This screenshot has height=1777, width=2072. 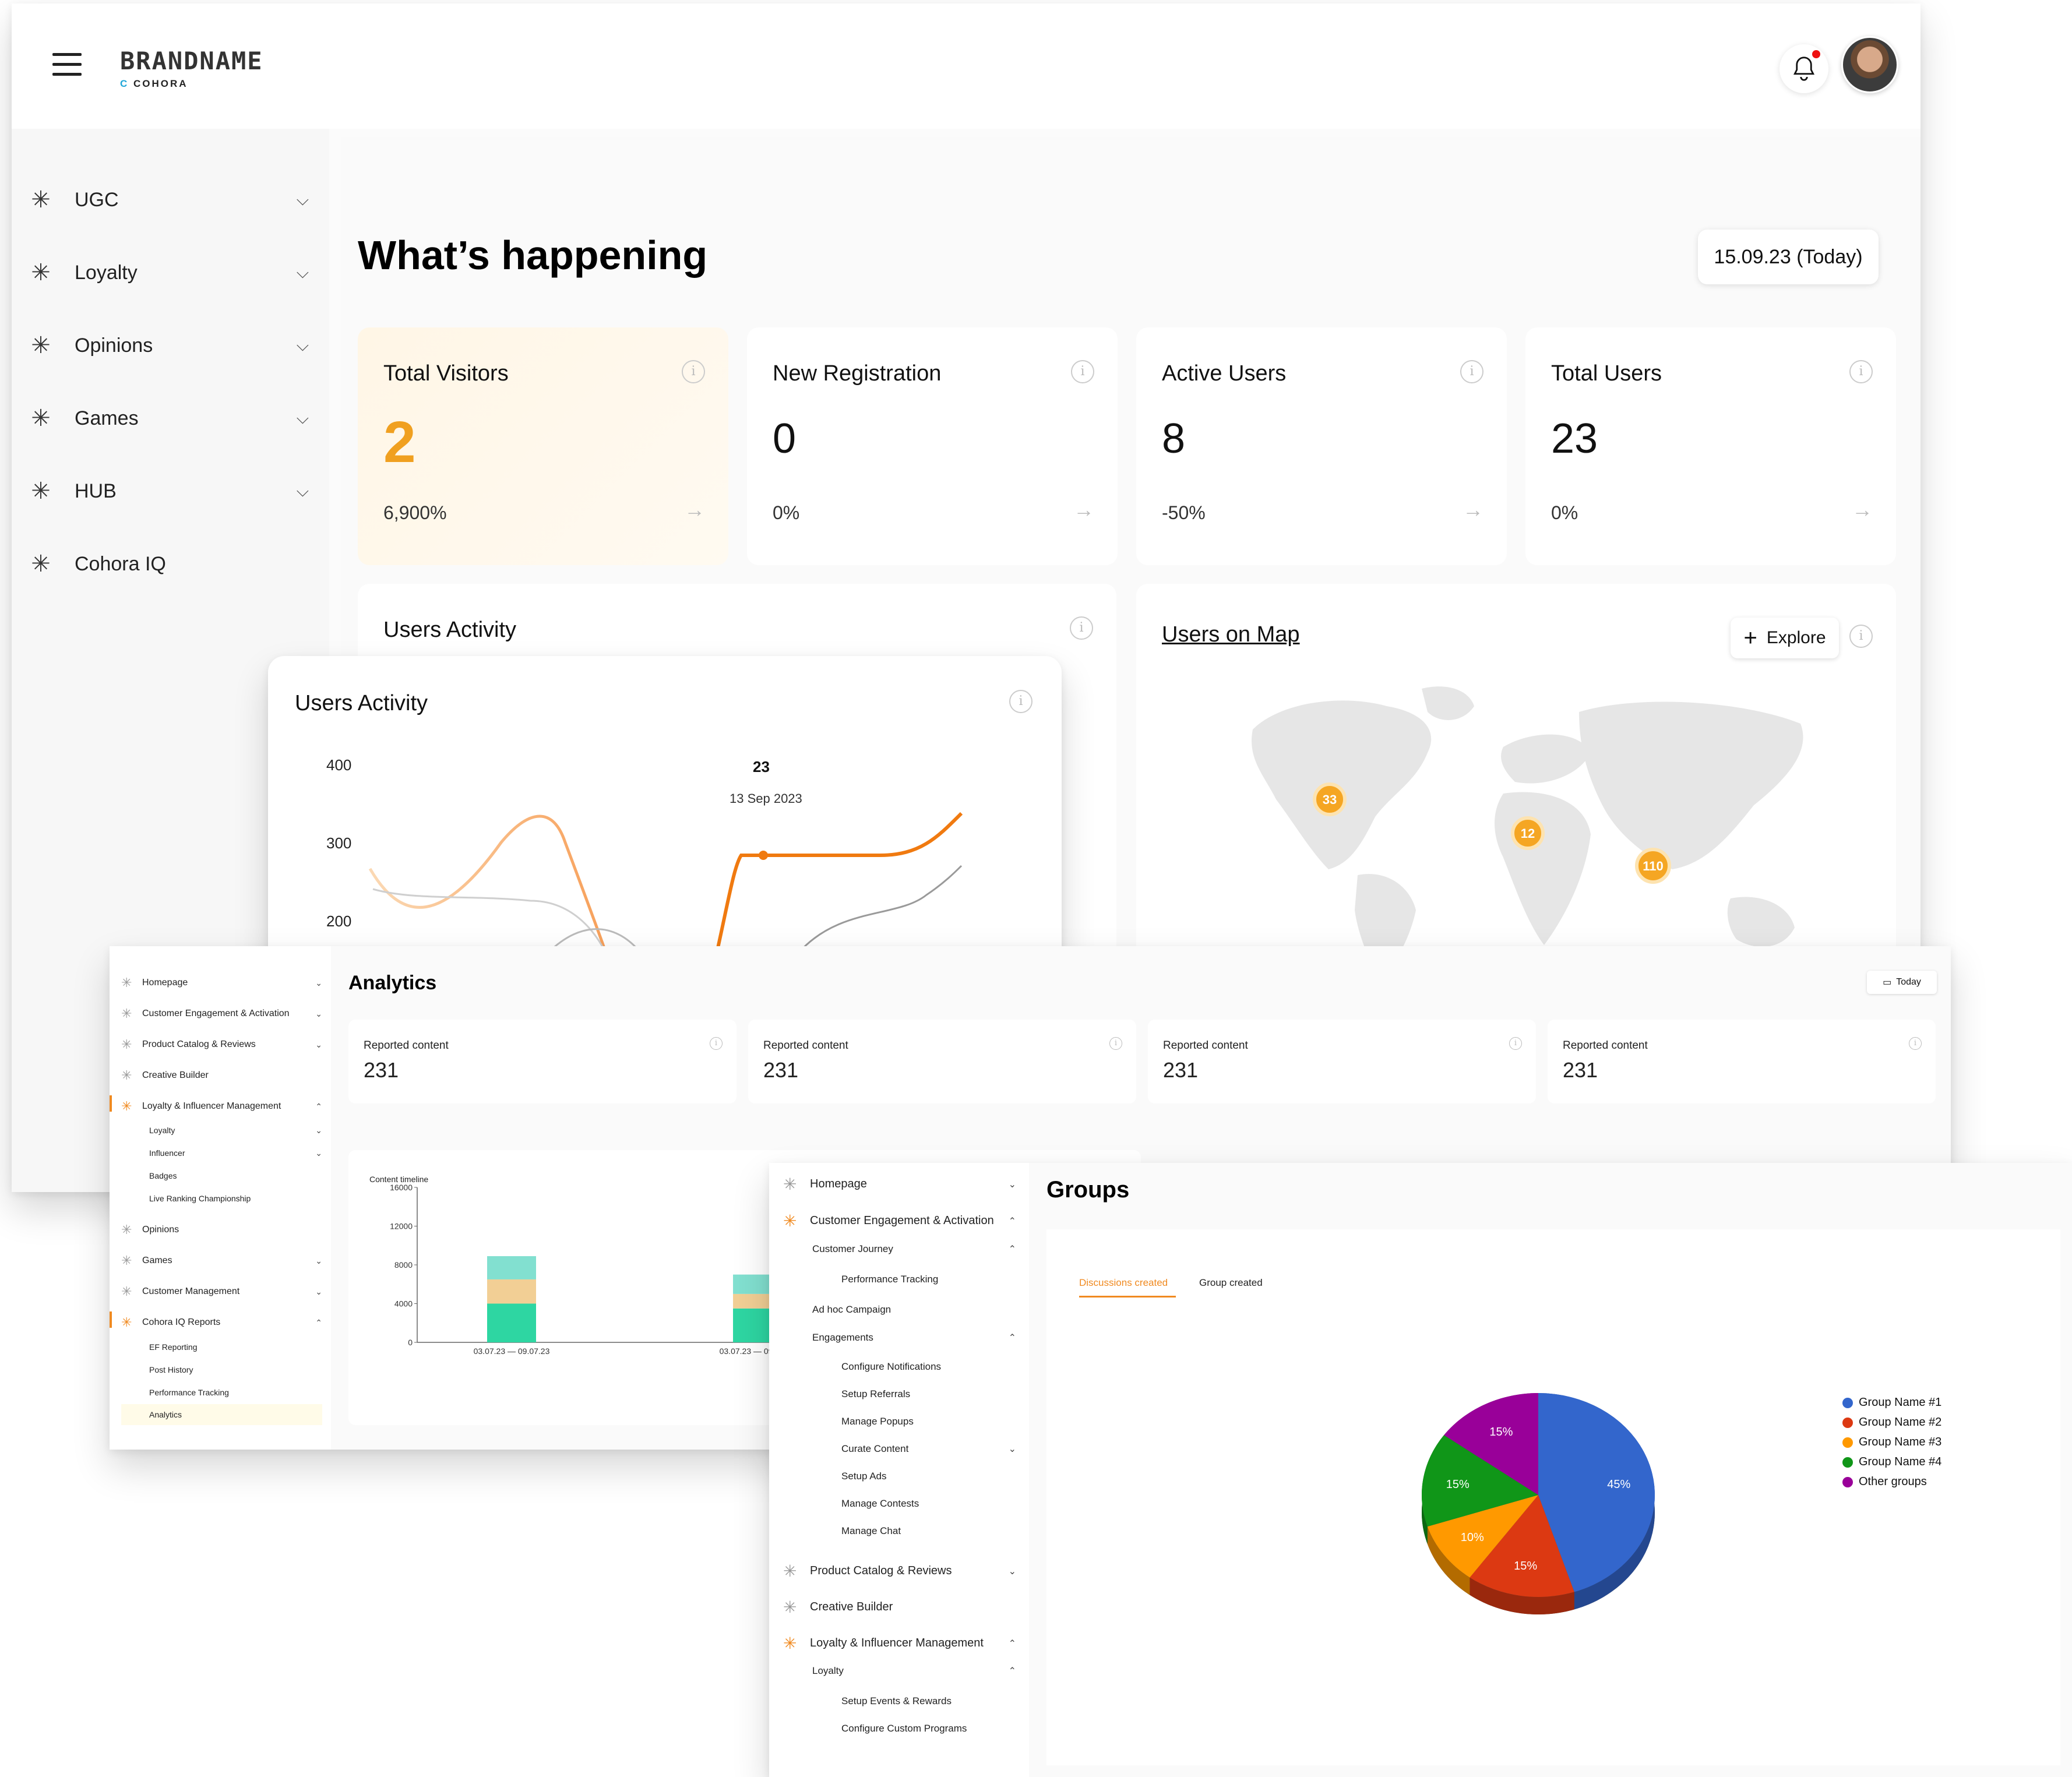 What do you see at coordinates (932, 446) in the screenshot?
I see `stat-card-new-registration: New Registration i 0 0% →` at bounding box center [932, 446].